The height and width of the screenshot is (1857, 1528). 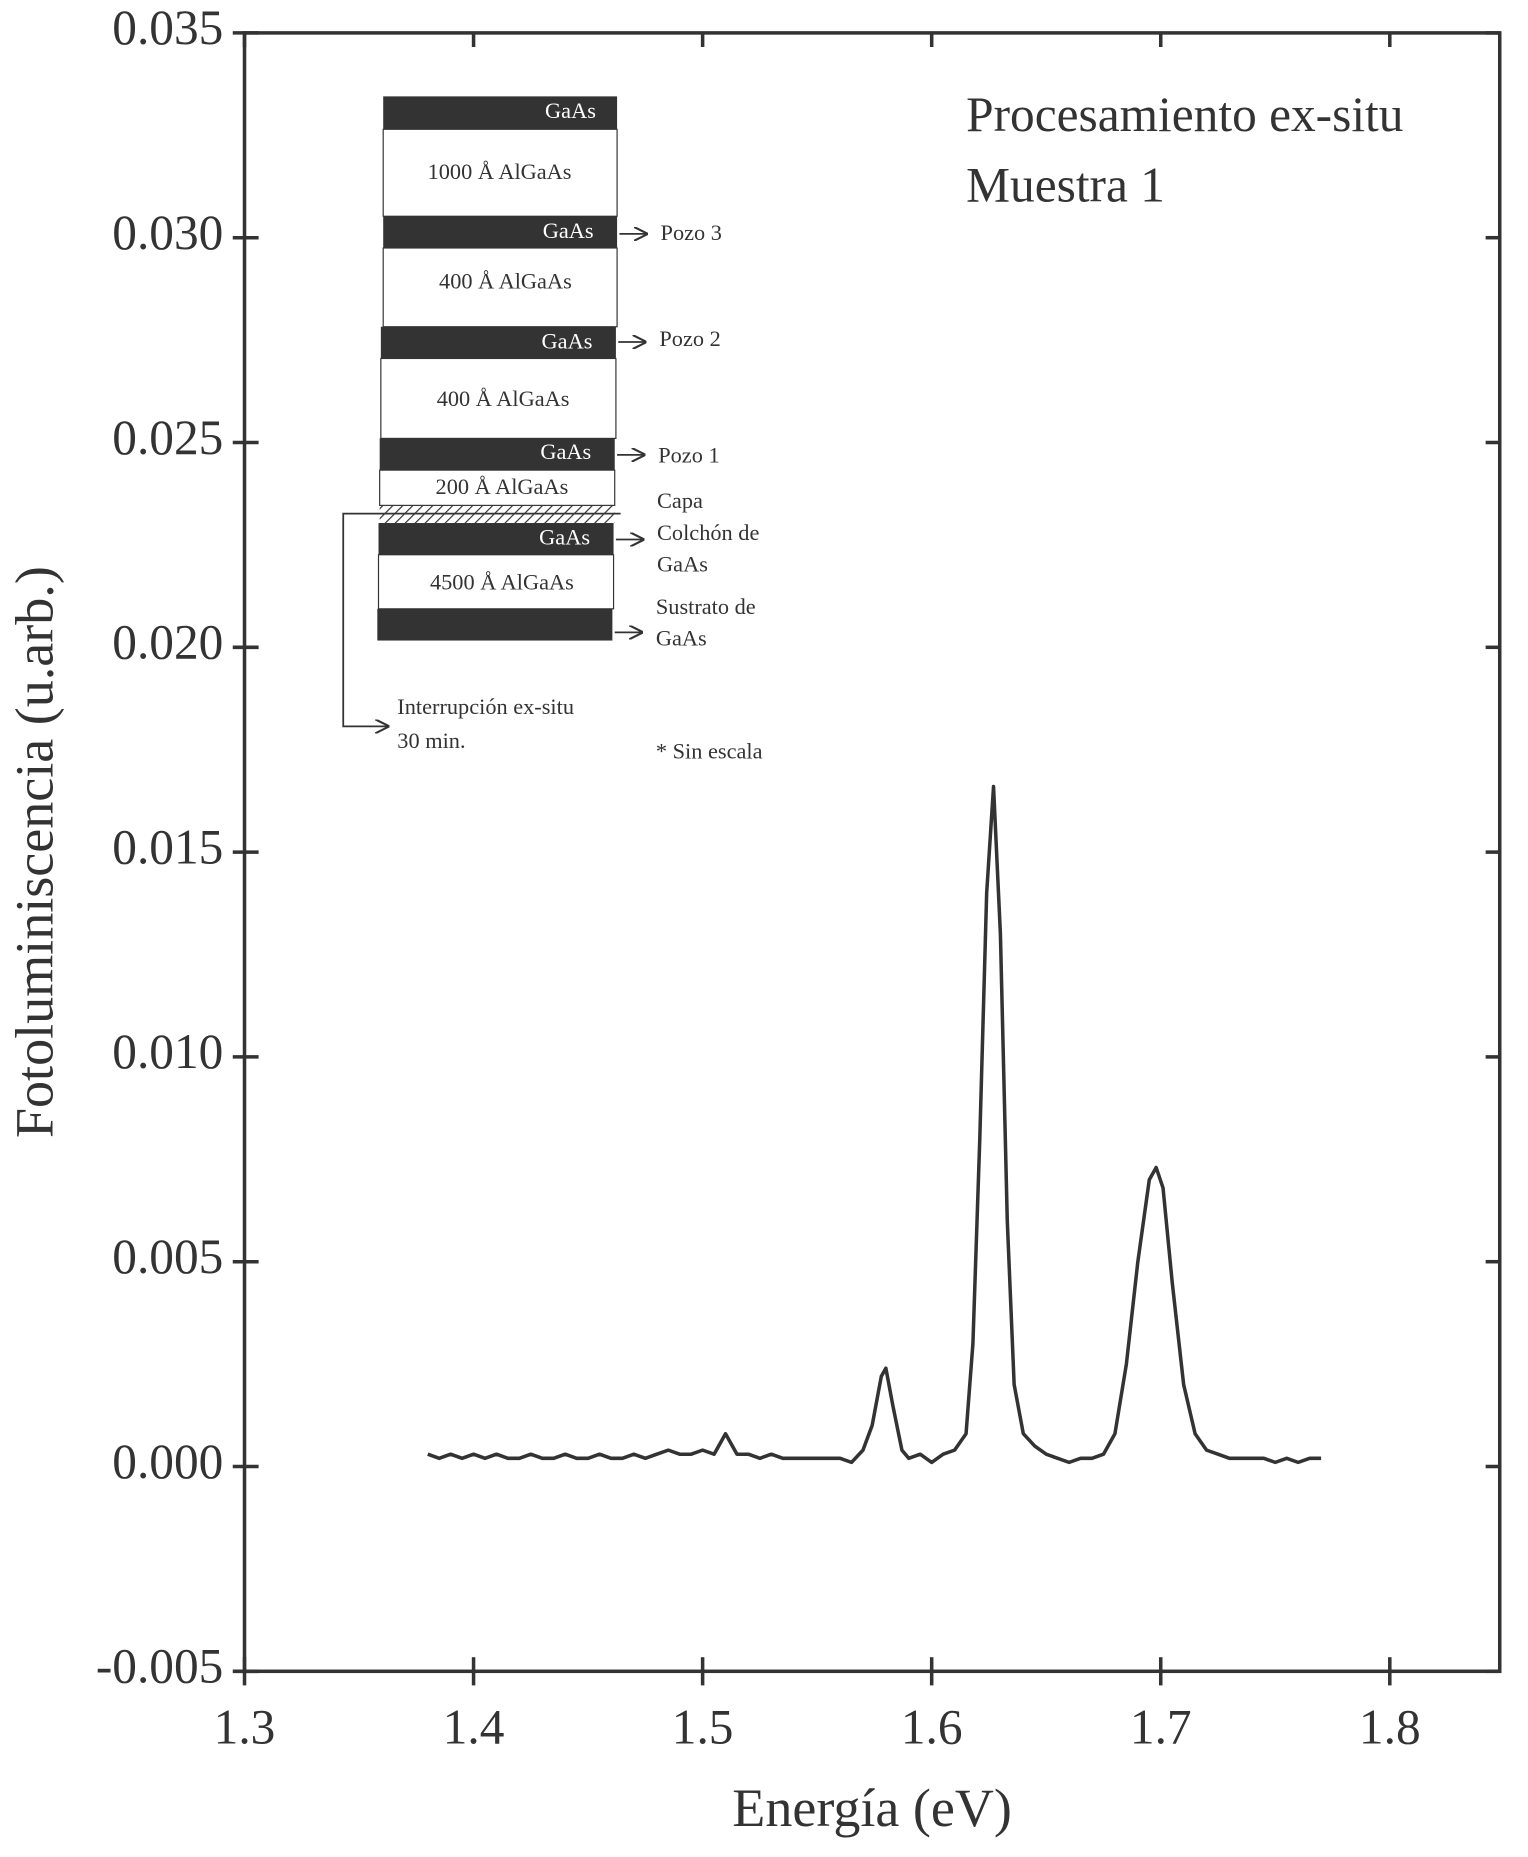 What do you see at coordinates (708, 532) in the screenshot?
I see `side-label: Colchón de` at bounding box center [708, 532].